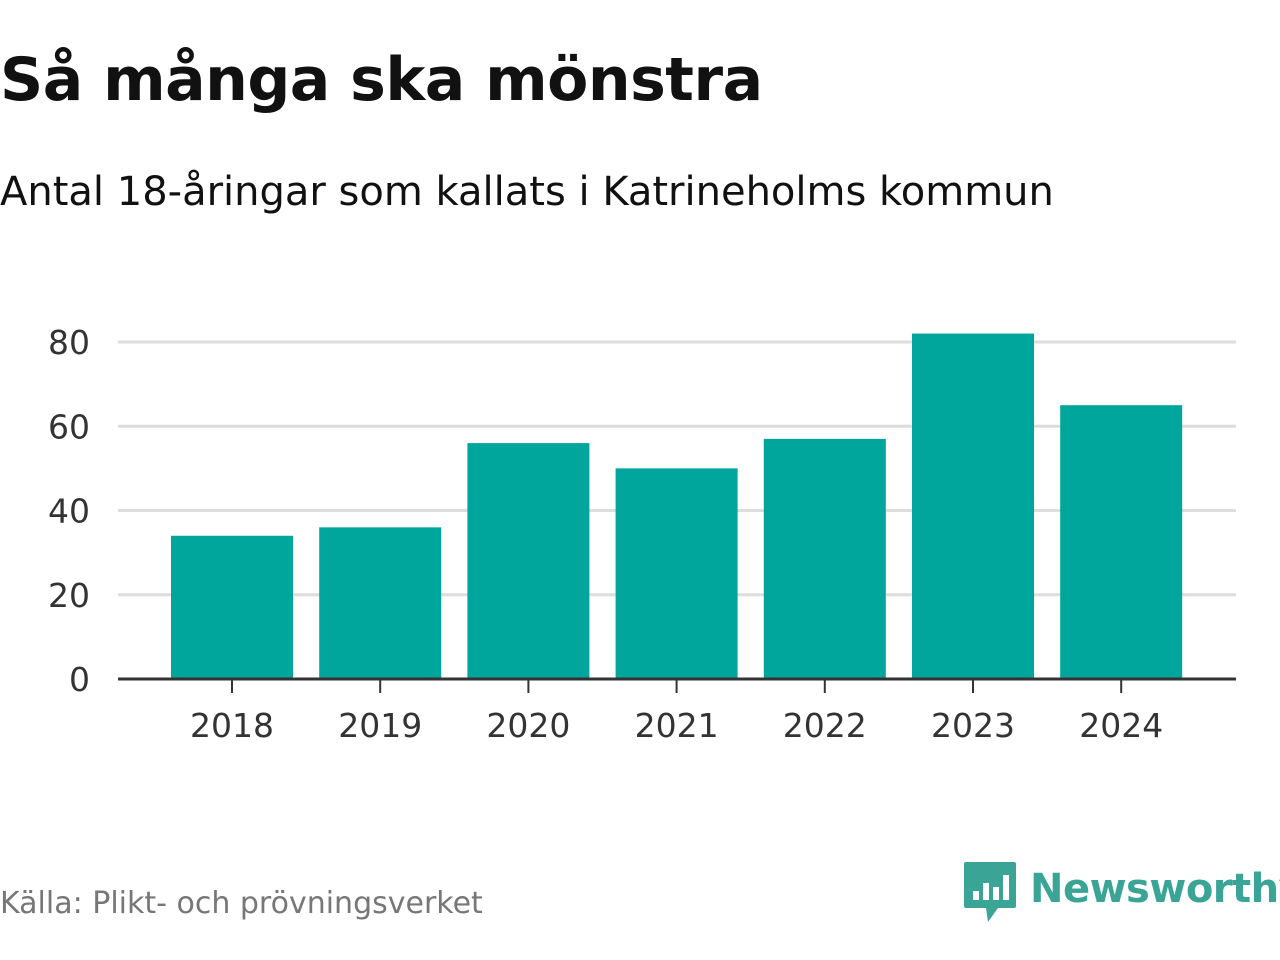  What do you see at coordinates (676, 573) in the screenshot?
I see `bar-2021` at bounding box center [676, 573].